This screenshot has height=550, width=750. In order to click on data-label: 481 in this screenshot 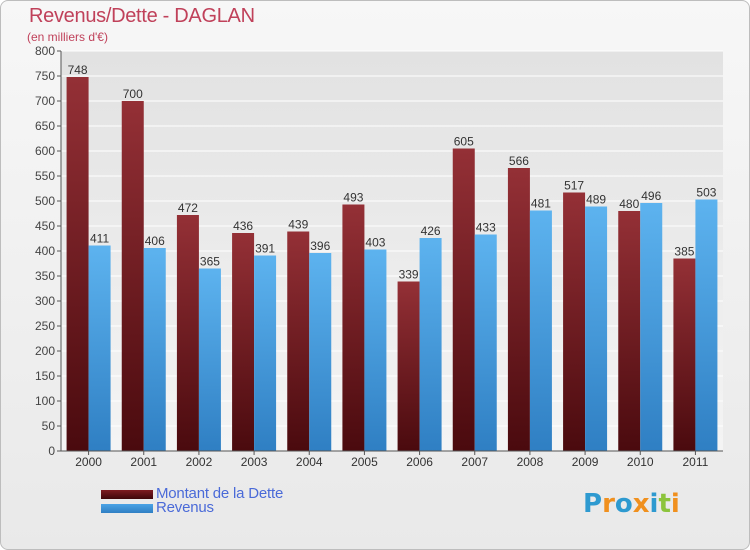, I will do `click(541, 204)`.